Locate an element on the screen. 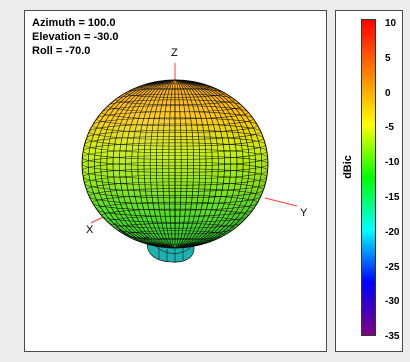  colorbar is located at coordinates (368, 177).